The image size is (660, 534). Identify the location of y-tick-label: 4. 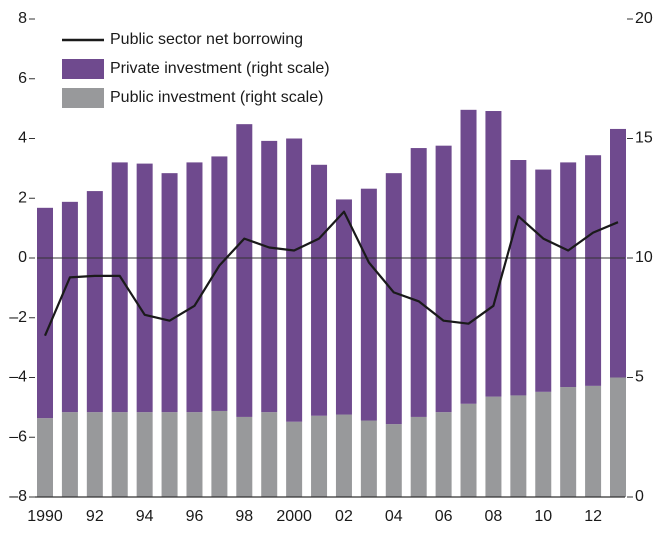
(22, 138).